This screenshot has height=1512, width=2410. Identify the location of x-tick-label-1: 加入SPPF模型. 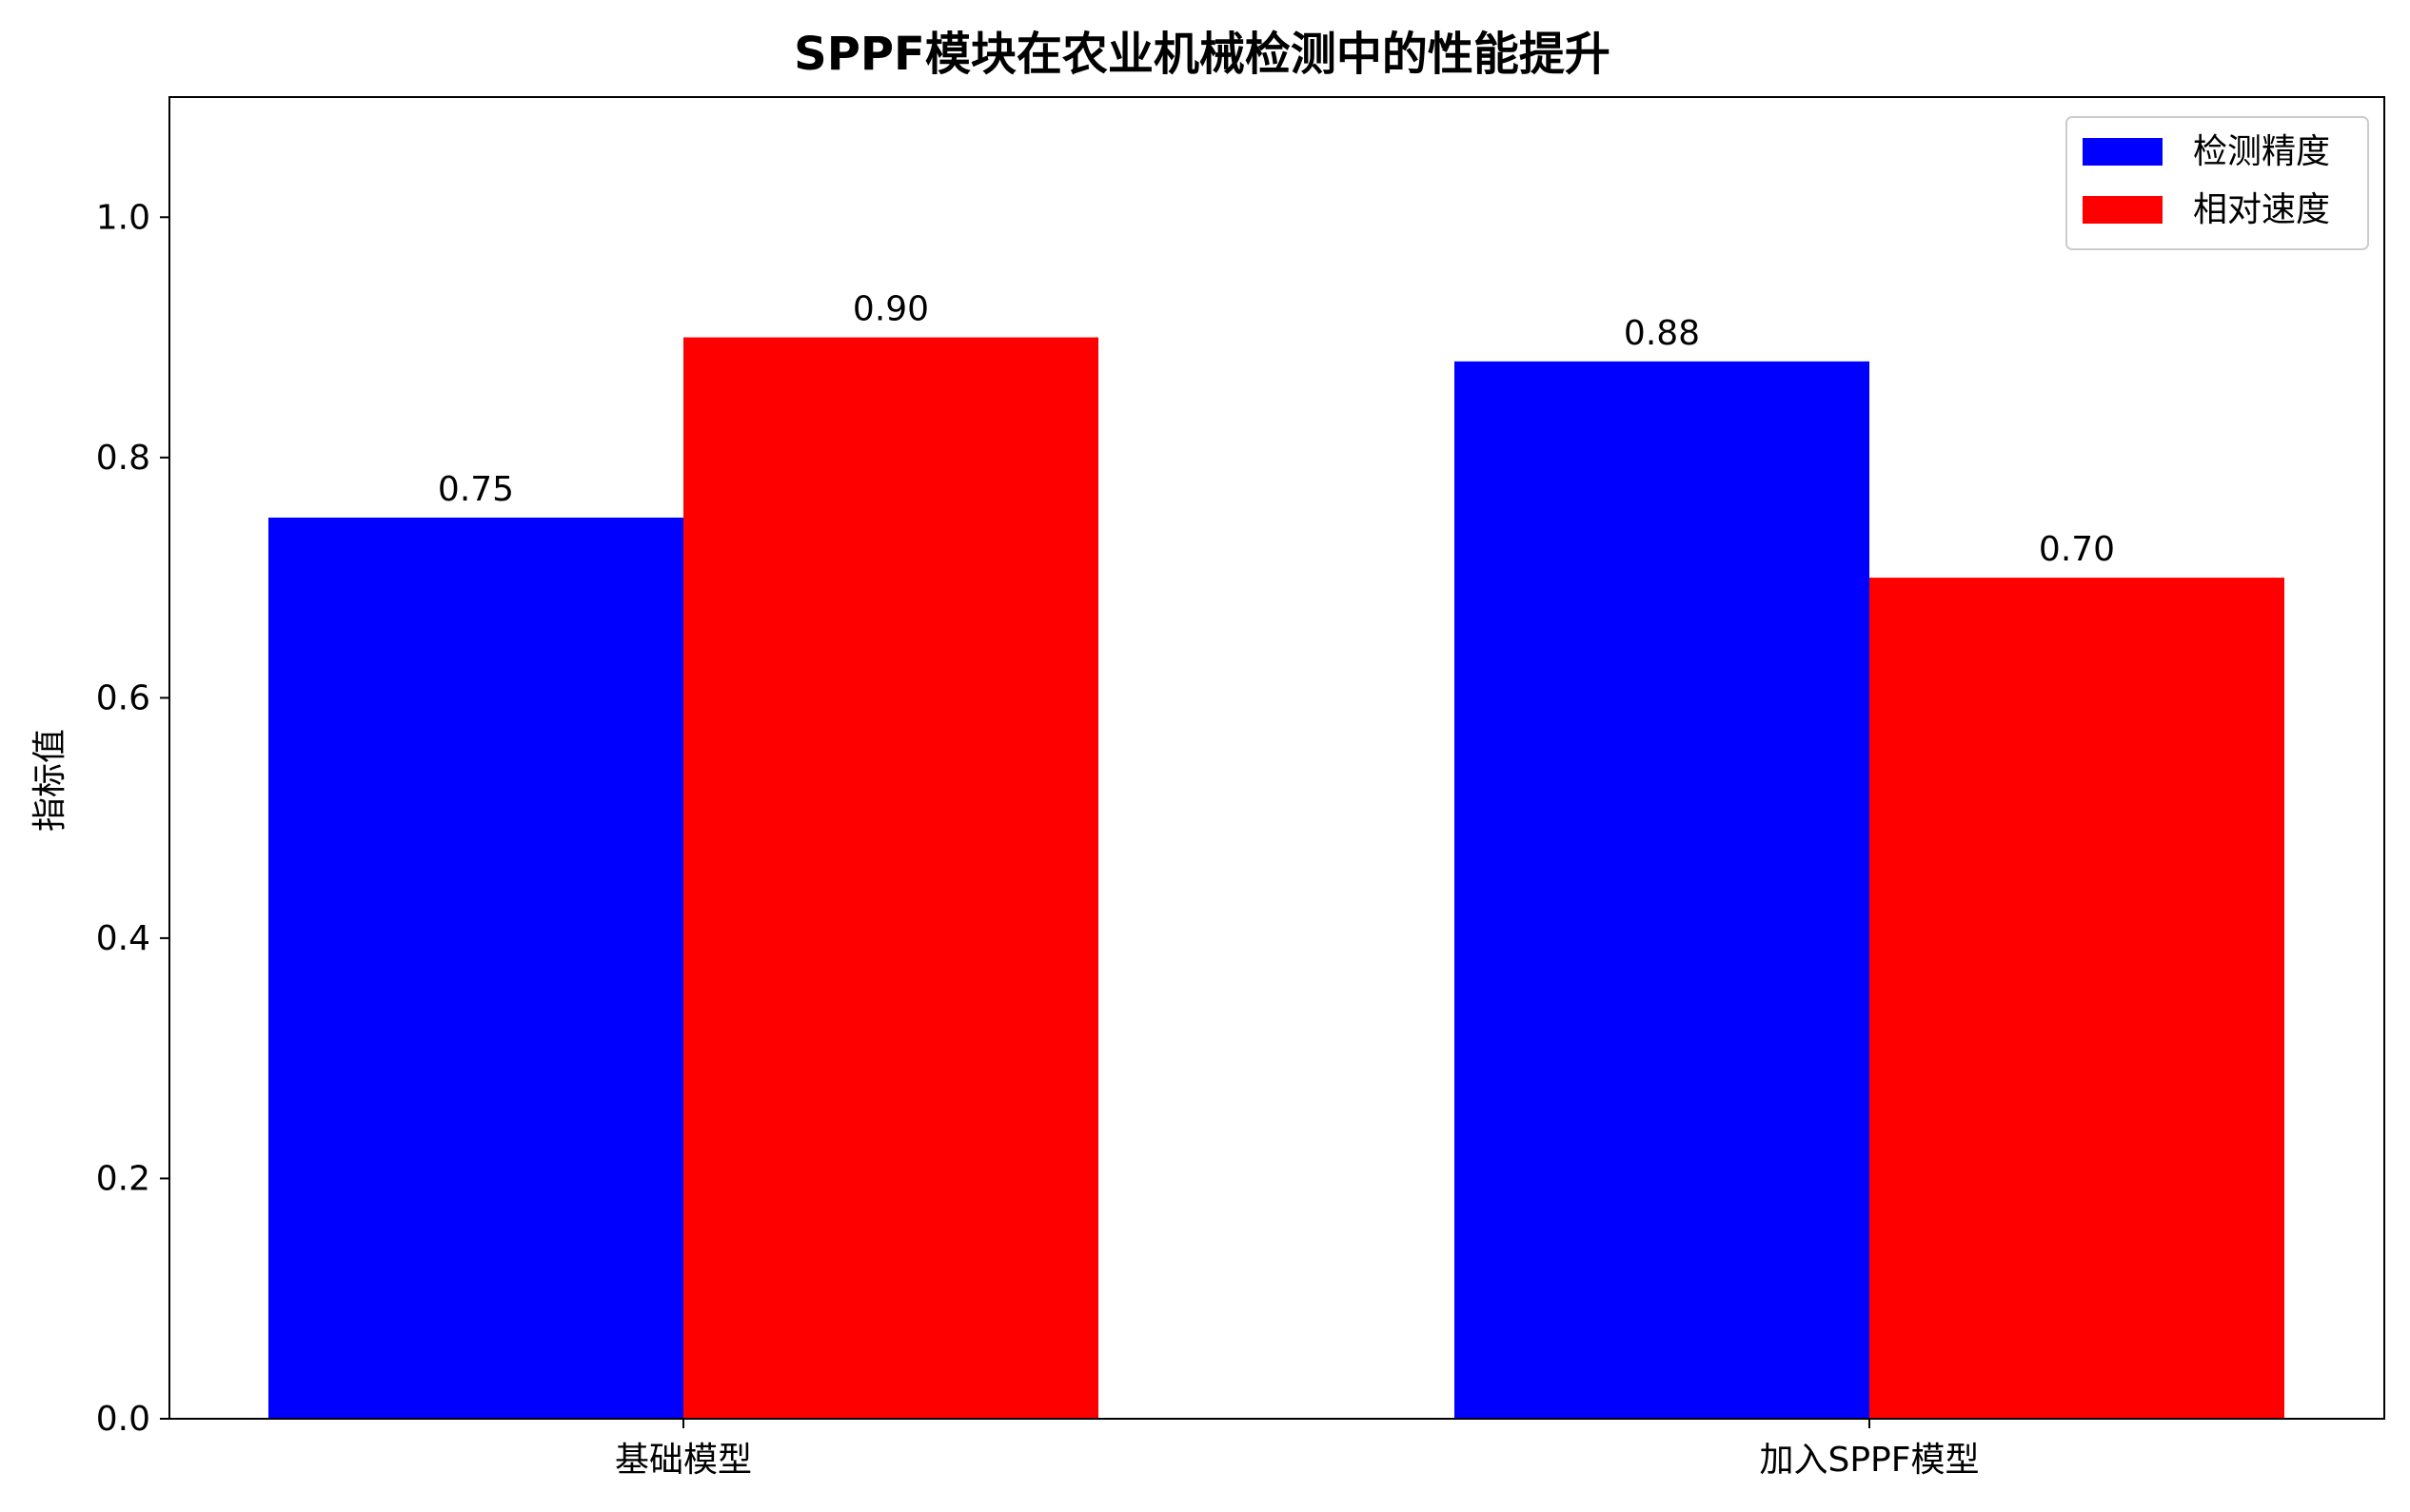
(1870, 1460).